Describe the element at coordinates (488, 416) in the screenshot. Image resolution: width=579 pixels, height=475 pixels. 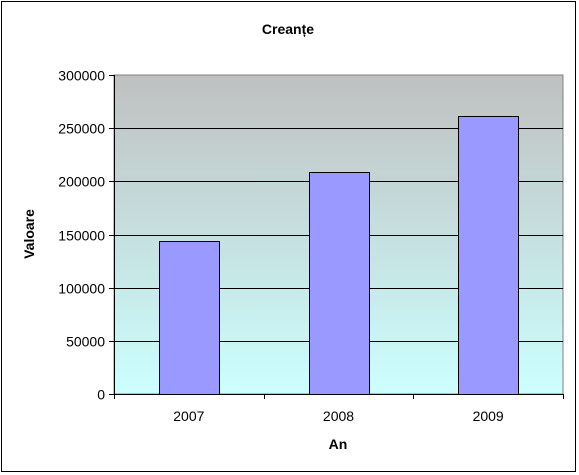
I see `x-tick-label: 2009` at that location.